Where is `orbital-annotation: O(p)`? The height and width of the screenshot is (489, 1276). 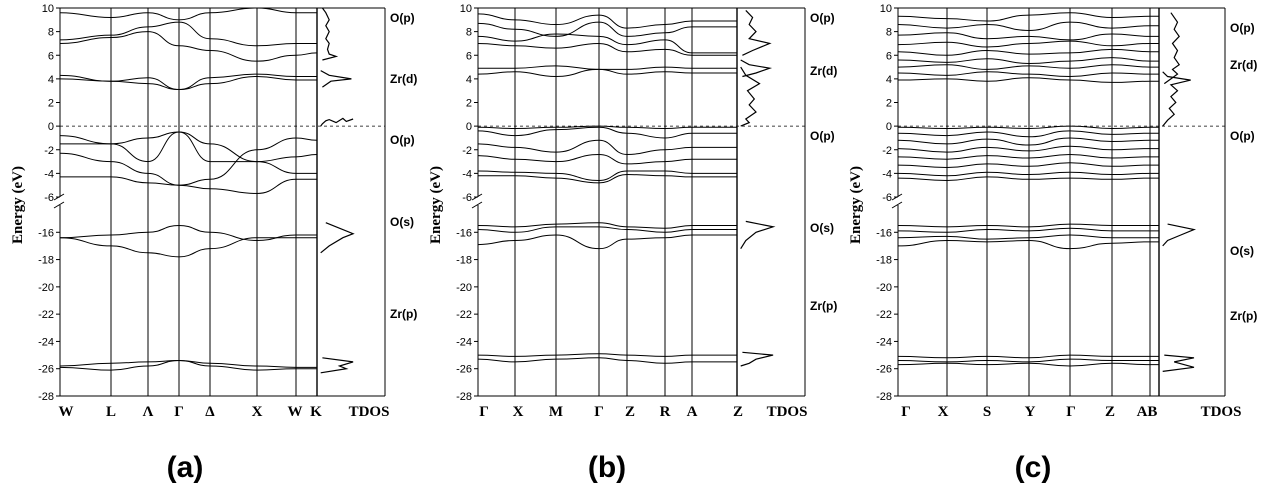
orbital-annotation: O(p) is located at coordinates (822, 18).